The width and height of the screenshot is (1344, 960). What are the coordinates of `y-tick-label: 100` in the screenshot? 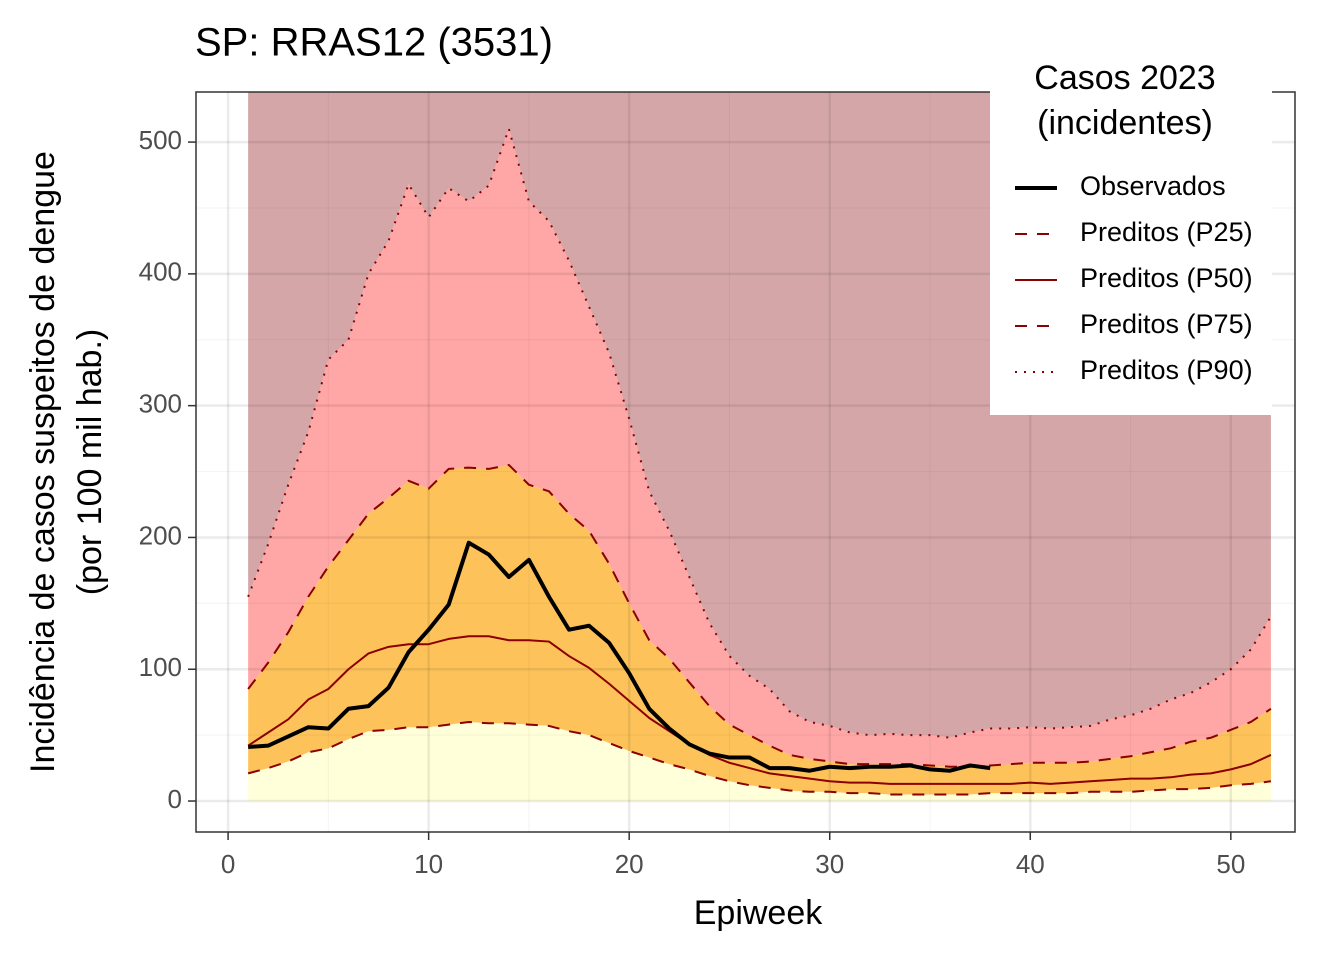 It's located at (160, 667).